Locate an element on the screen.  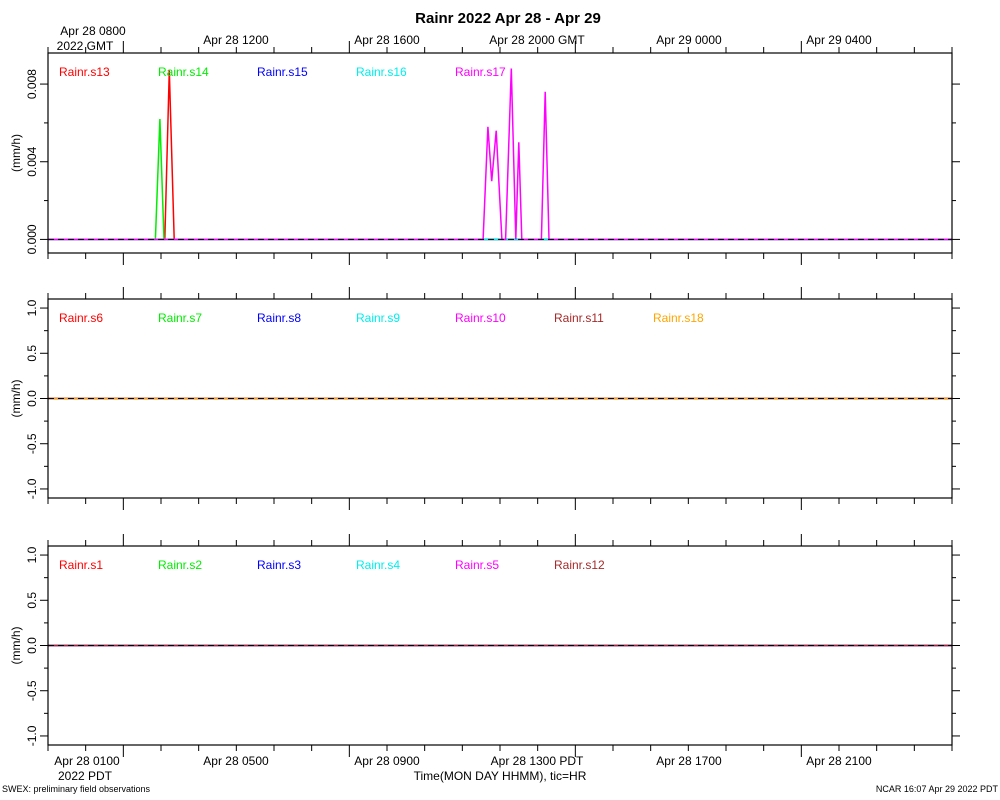
y-tick-label: 0.004 is located at coordinates (32, 161).